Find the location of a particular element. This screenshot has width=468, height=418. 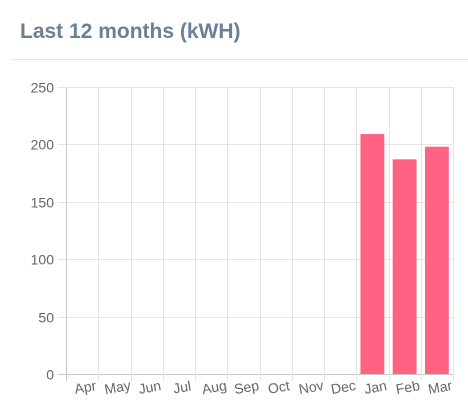

x-tick-label: Aug is located at coordinates (214, 387).